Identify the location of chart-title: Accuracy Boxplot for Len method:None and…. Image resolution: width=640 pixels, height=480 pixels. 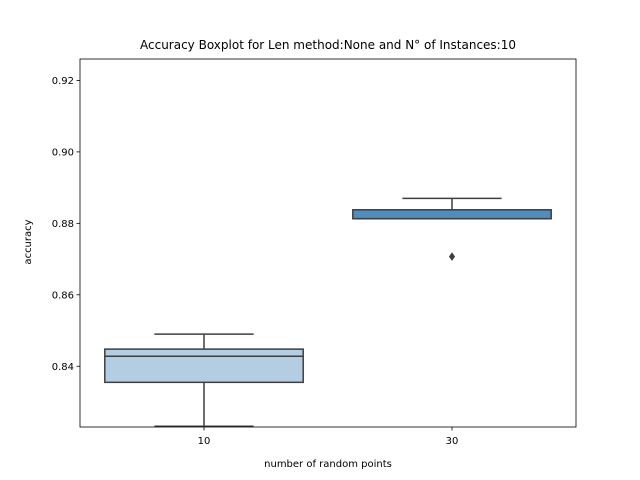
(328, 45).